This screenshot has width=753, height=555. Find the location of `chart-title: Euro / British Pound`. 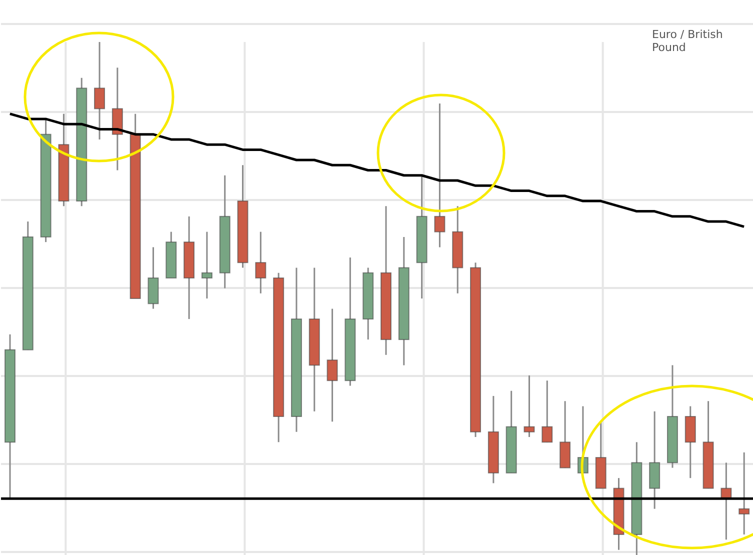

chart-title: Euro / British Pound is located at coordinates (688, 41).